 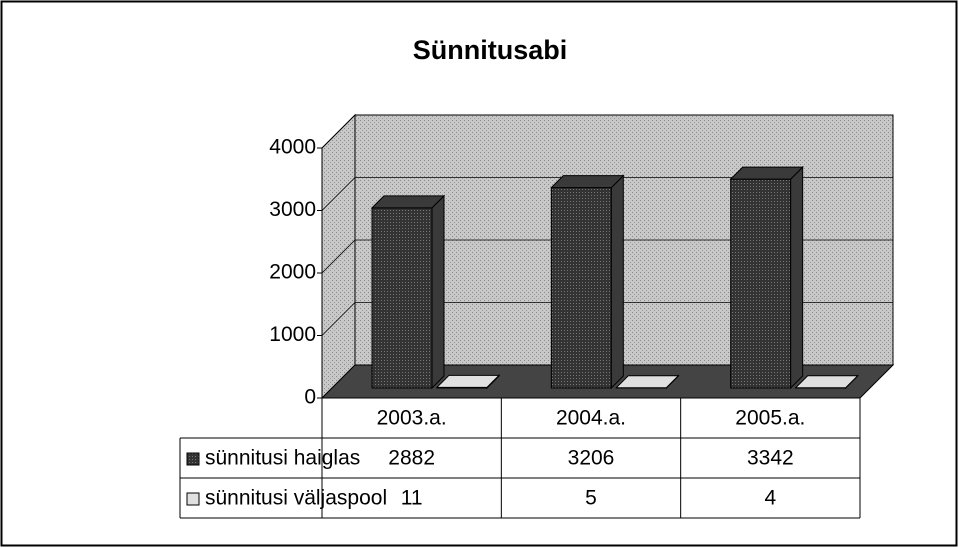 I want to click on legend-label: sünnitusi väljaspool, so click(x=296, y=498).